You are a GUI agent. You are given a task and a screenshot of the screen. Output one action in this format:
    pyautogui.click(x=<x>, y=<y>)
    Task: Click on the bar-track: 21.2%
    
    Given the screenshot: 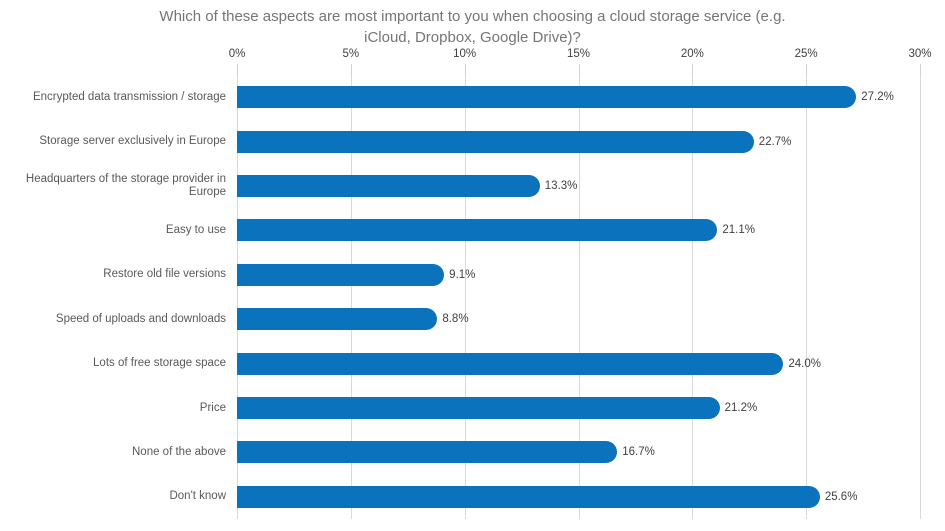 What is the action you would take?
    pyautogui.click(x=578, y=408)
    